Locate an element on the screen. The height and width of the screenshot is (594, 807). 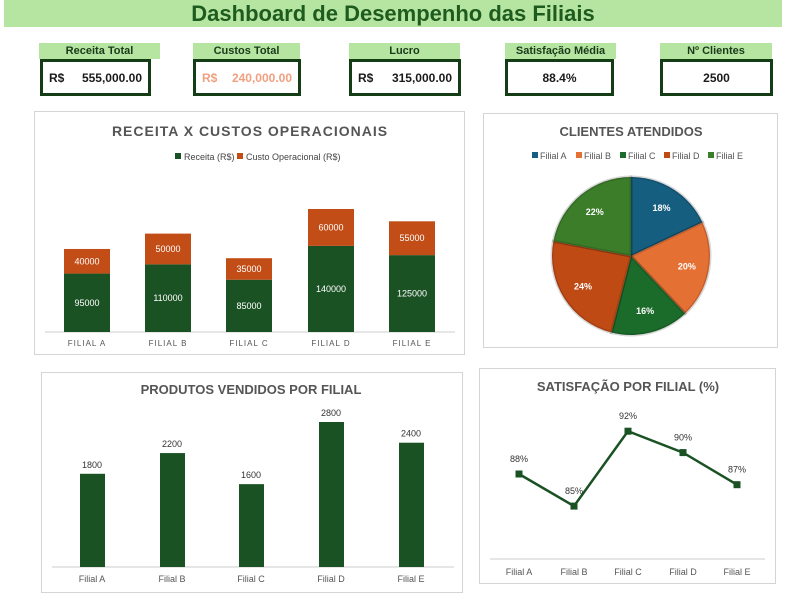
legend-label: Filial C is located at coordinates (642, 156).